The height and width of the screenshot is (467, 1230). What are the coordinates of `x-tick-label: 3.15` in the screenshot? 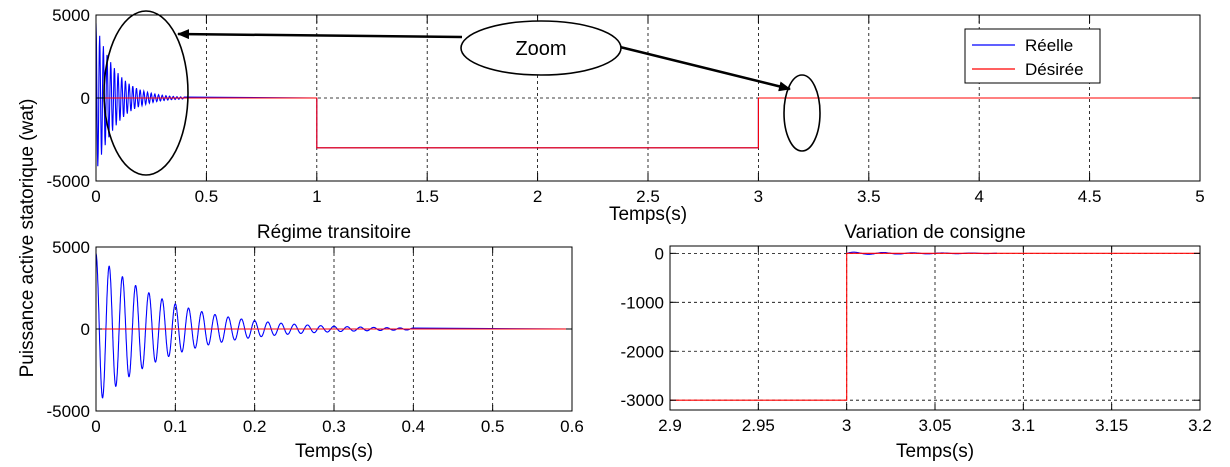 It's located at (1111, 425).